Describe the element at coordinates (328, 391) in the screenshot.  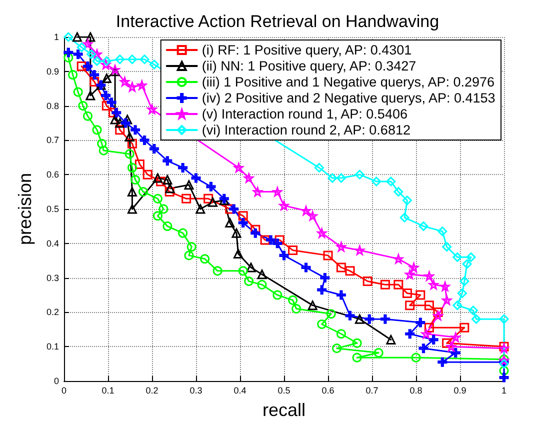
I see `x-tick-label: 0.6` at that location.